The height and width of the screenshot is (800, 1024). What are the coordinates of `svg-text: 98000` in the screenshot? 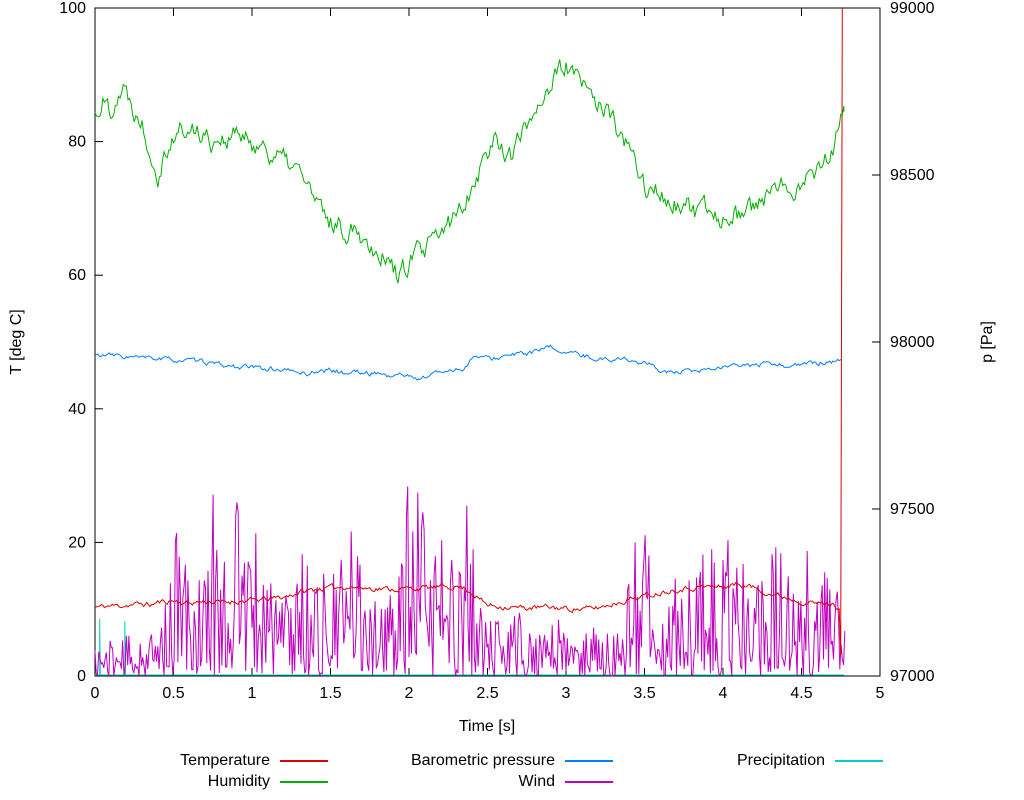 It's located at (912, 342).